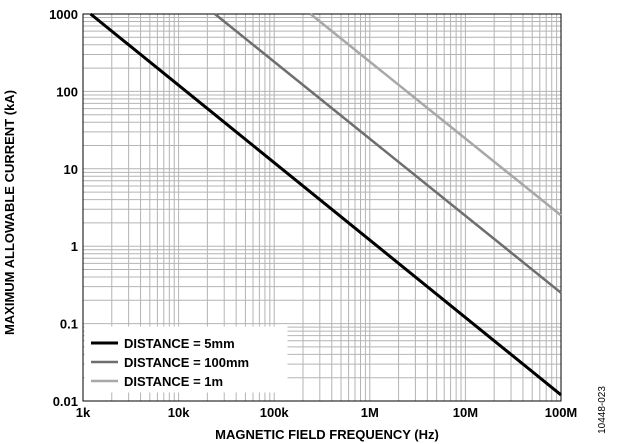 The image size is (617, 444). I want to click on x-tick-label: 10k, so click(179, 412).